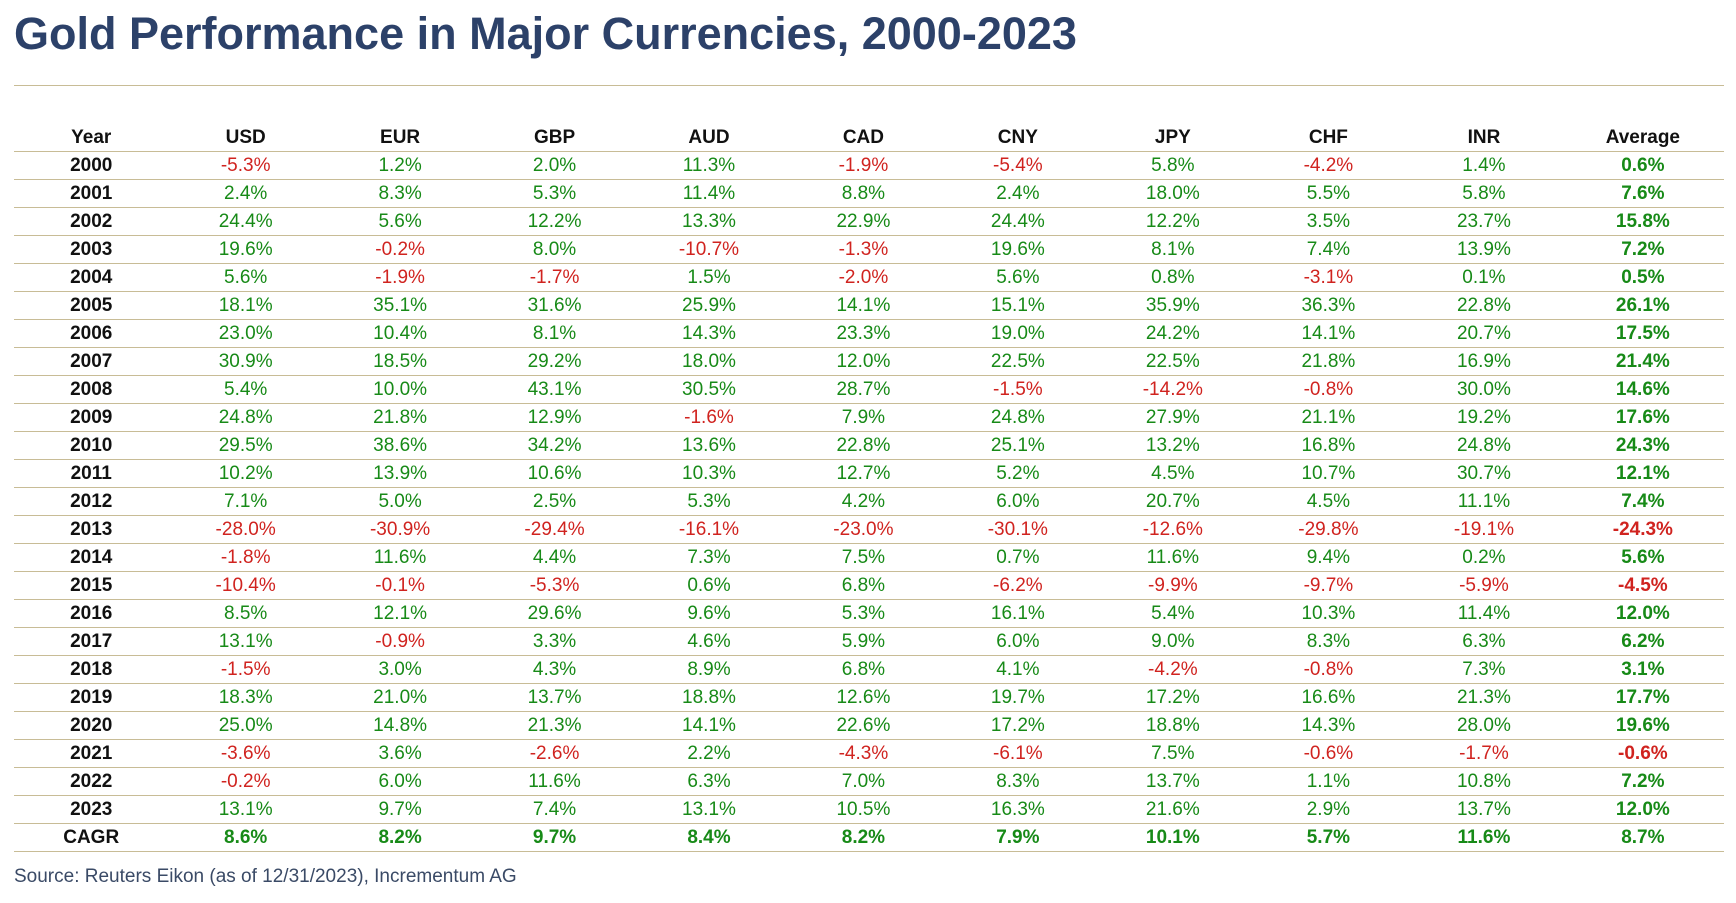  Describe the element at coordinates (1173, 165) in the screenshot. I see `value-cell-jpy: 5.8%` at that location.